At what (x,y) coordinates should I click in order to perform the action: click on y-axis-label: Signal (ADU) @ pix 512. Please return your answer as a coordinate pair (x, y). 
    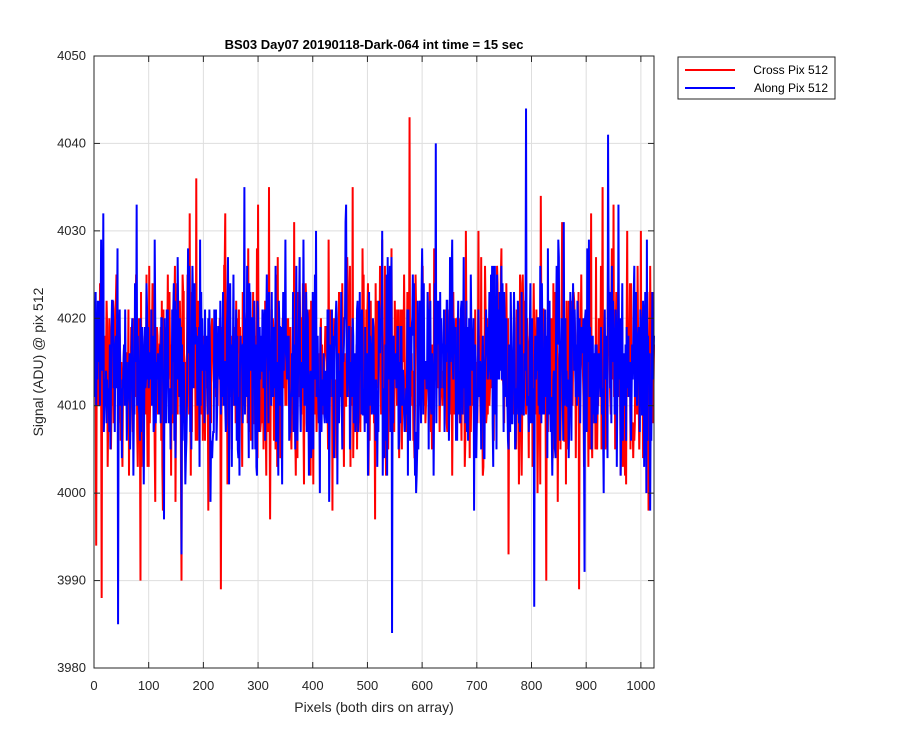
    Looking at the image, I should click on (38, 361).